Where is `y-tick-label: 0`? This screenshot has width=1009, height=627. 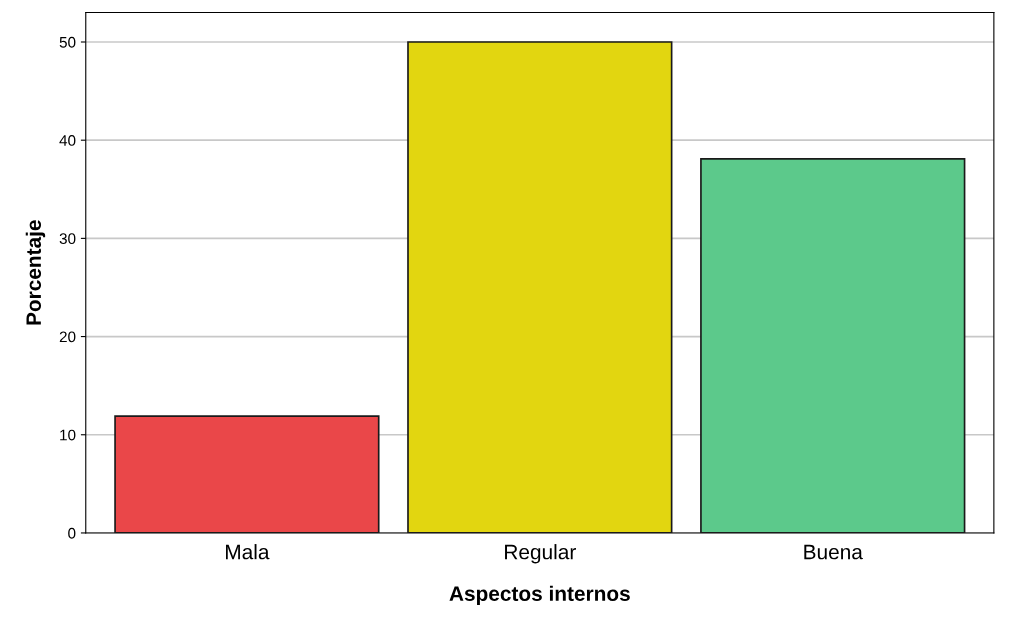 y-tick-label: 0 is located at coordinates (72, 533).